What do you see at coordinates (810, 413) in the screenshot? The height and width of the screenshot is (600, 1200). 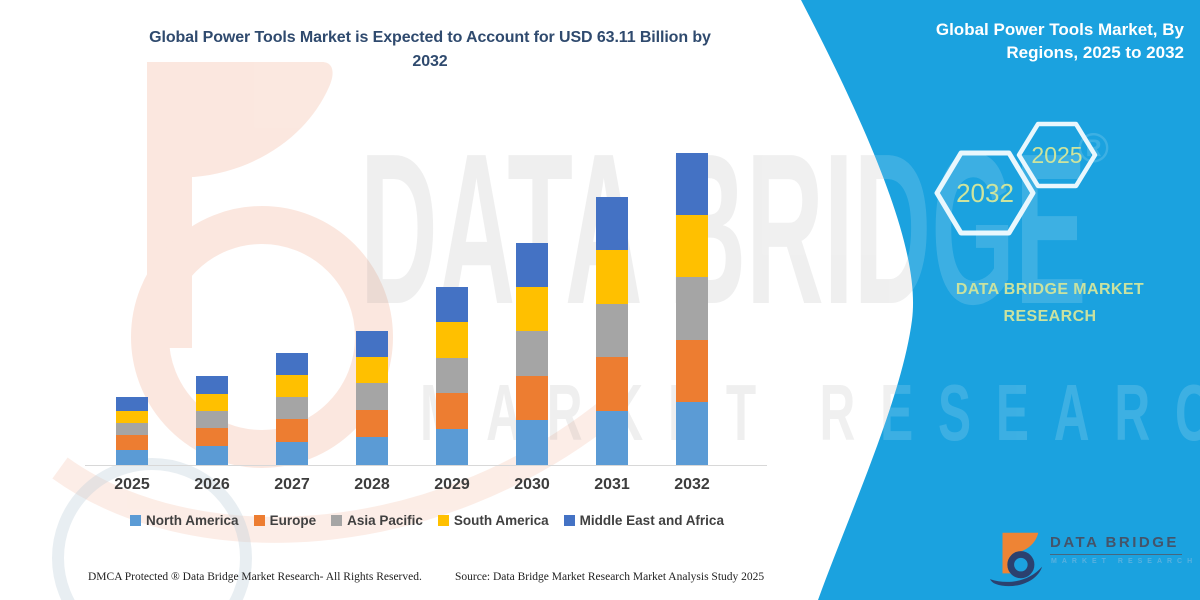 I see `svg-text: MARKET RESEARCH` at bounding box center [810, 413].